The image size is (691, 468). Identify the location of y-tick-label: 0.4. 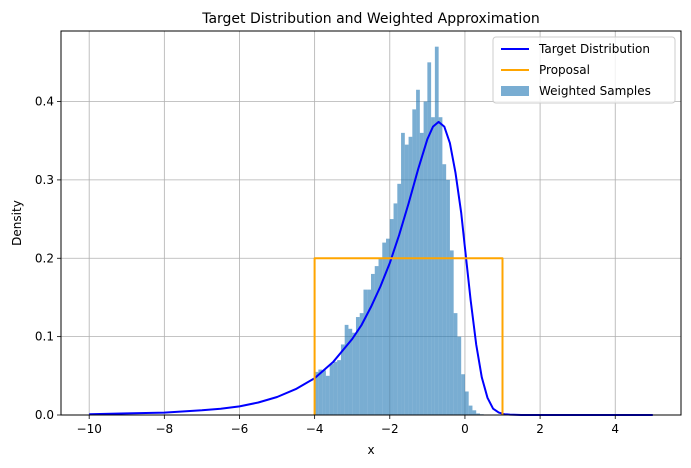
(44, 102).